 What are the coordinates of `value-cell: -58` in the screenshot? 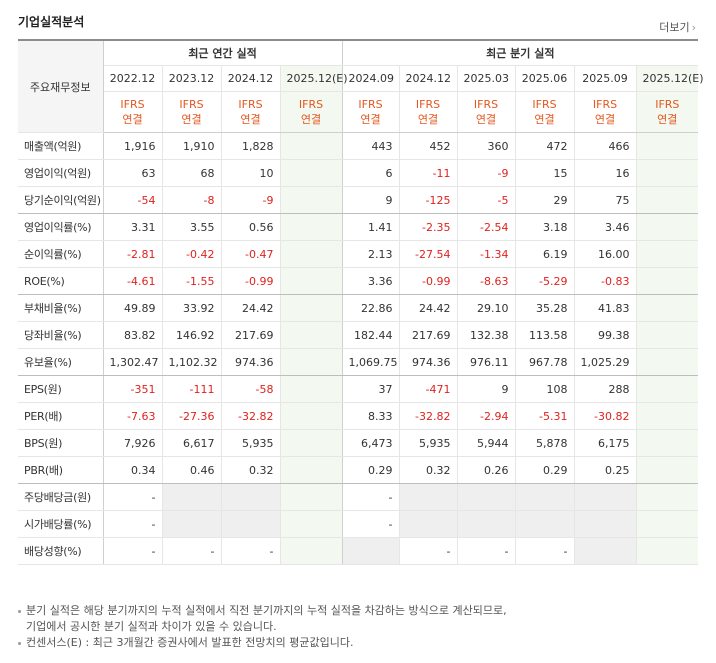 It's located at (250, 389).